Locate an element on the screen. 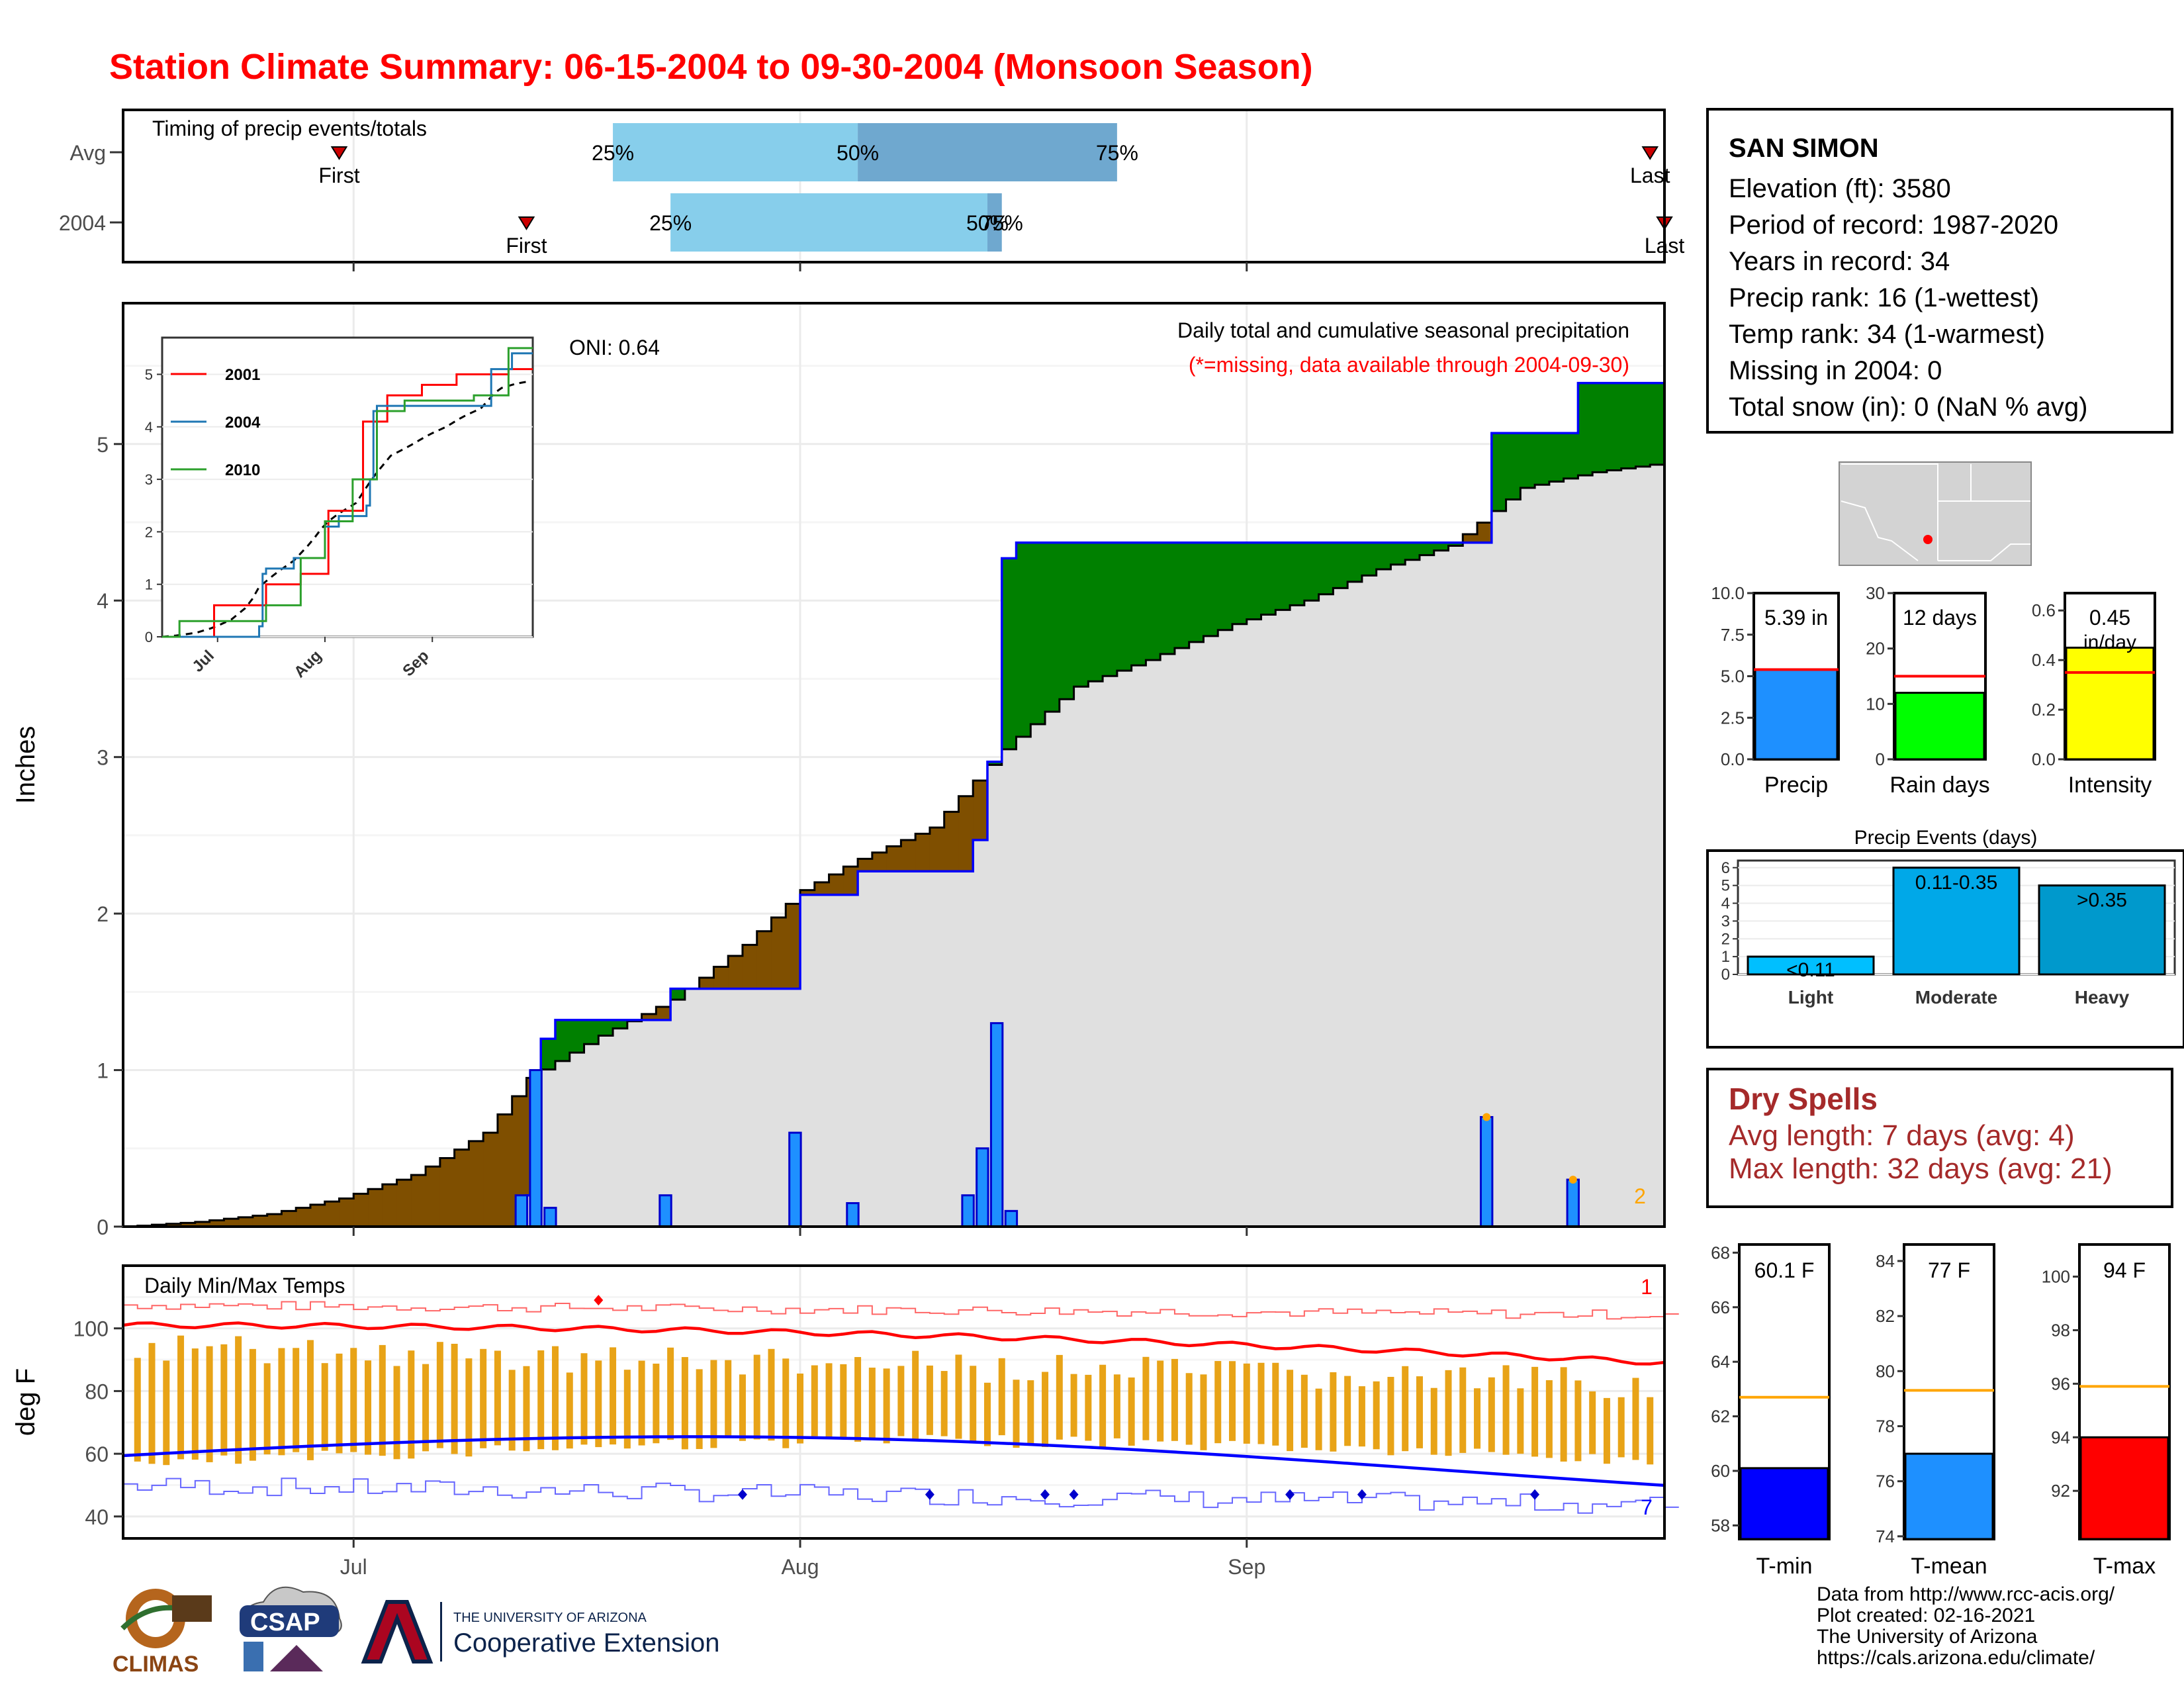  temp-bar-tick-label: 82 is located at coordinates (1885, 1316).